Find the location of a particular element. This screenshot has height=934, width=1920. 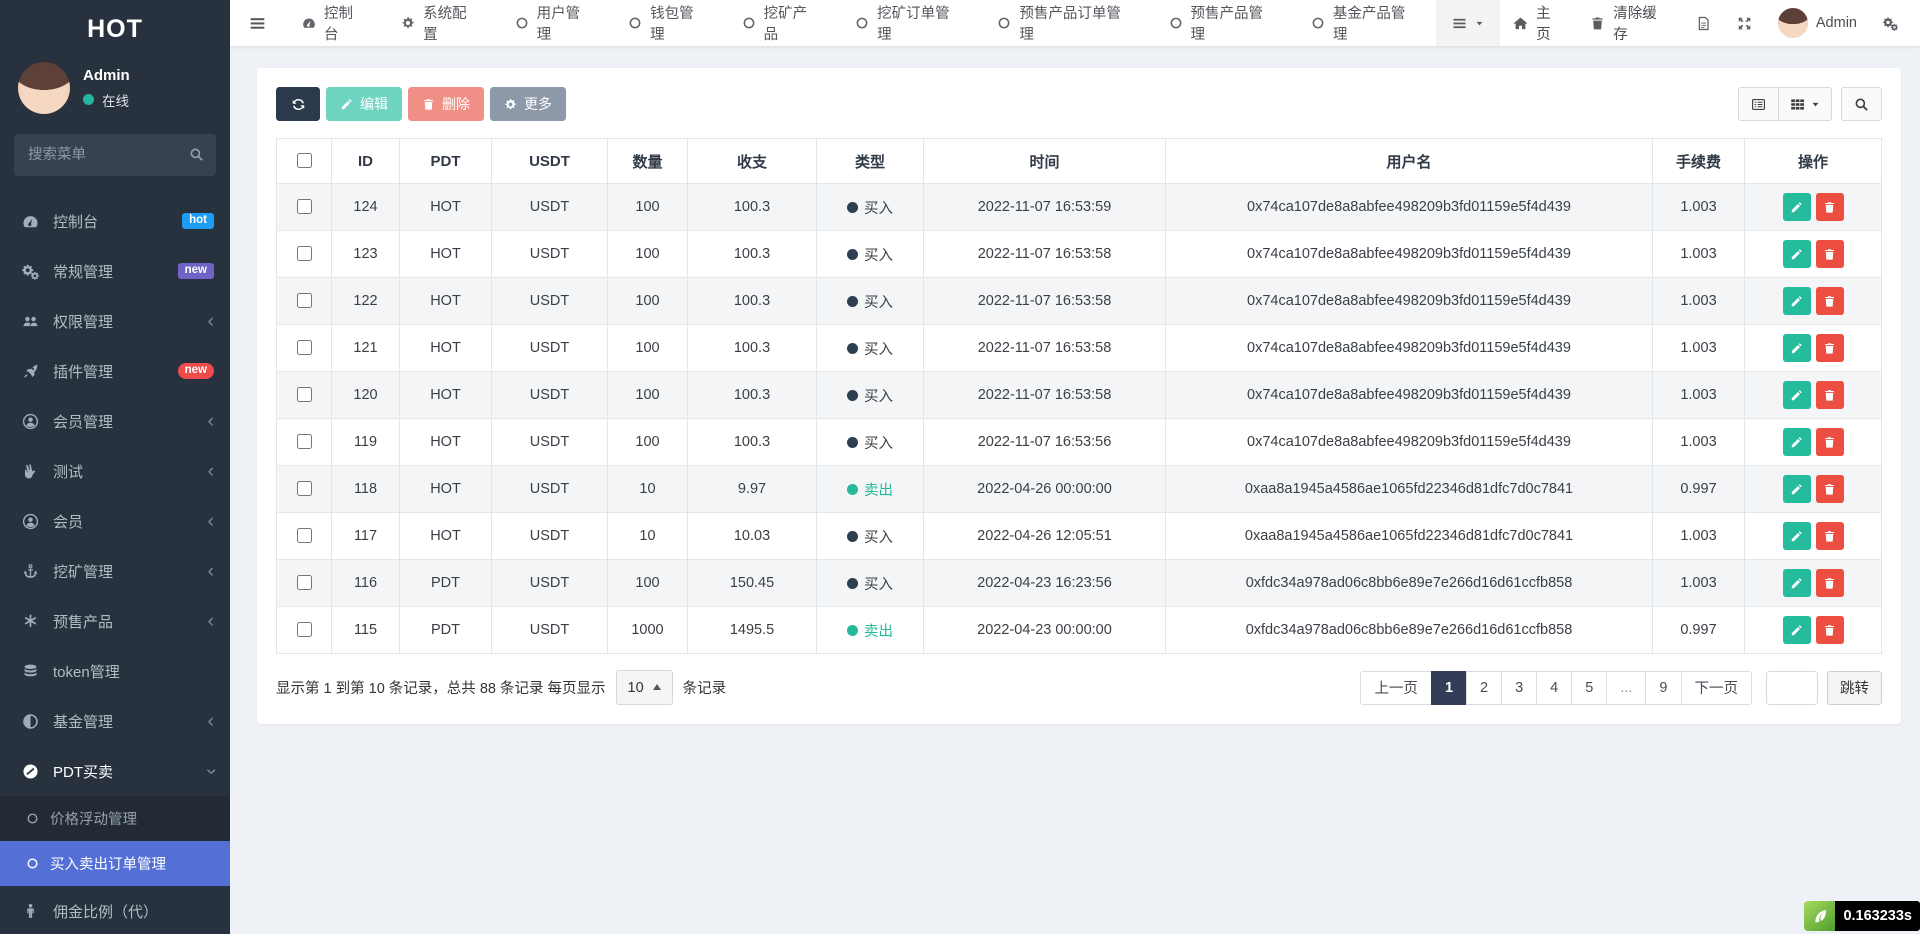

trash-icon is located at coordinates (428, 104).